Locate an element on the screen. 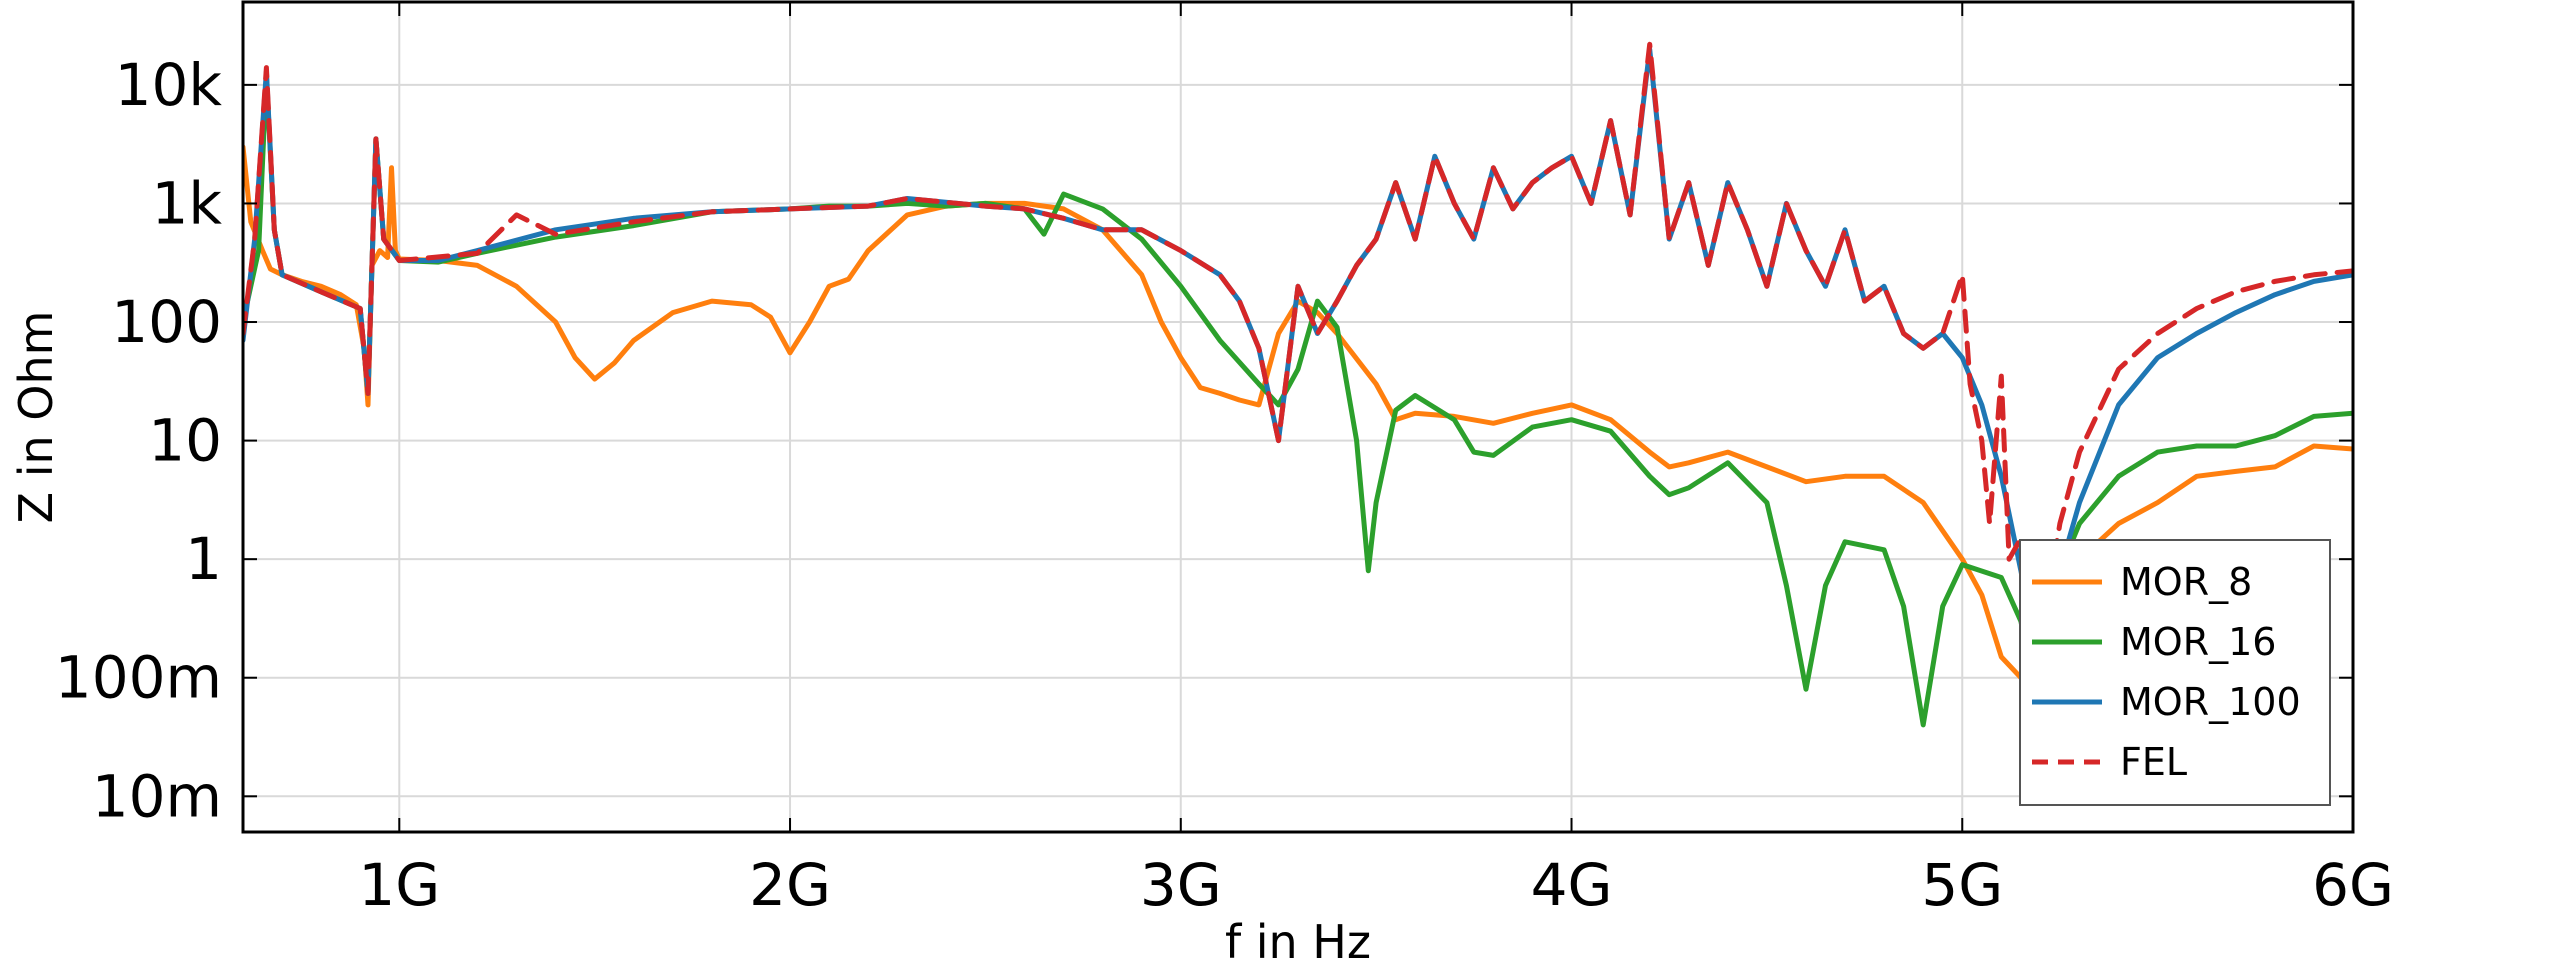  y-tick-label: 100 is located at coordinates (166, 322).